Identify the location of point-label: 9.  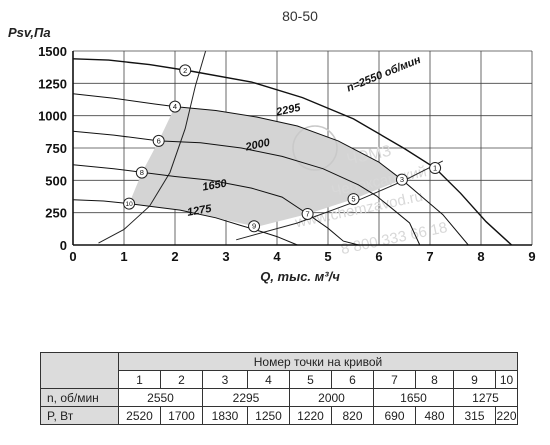
(254, 226).